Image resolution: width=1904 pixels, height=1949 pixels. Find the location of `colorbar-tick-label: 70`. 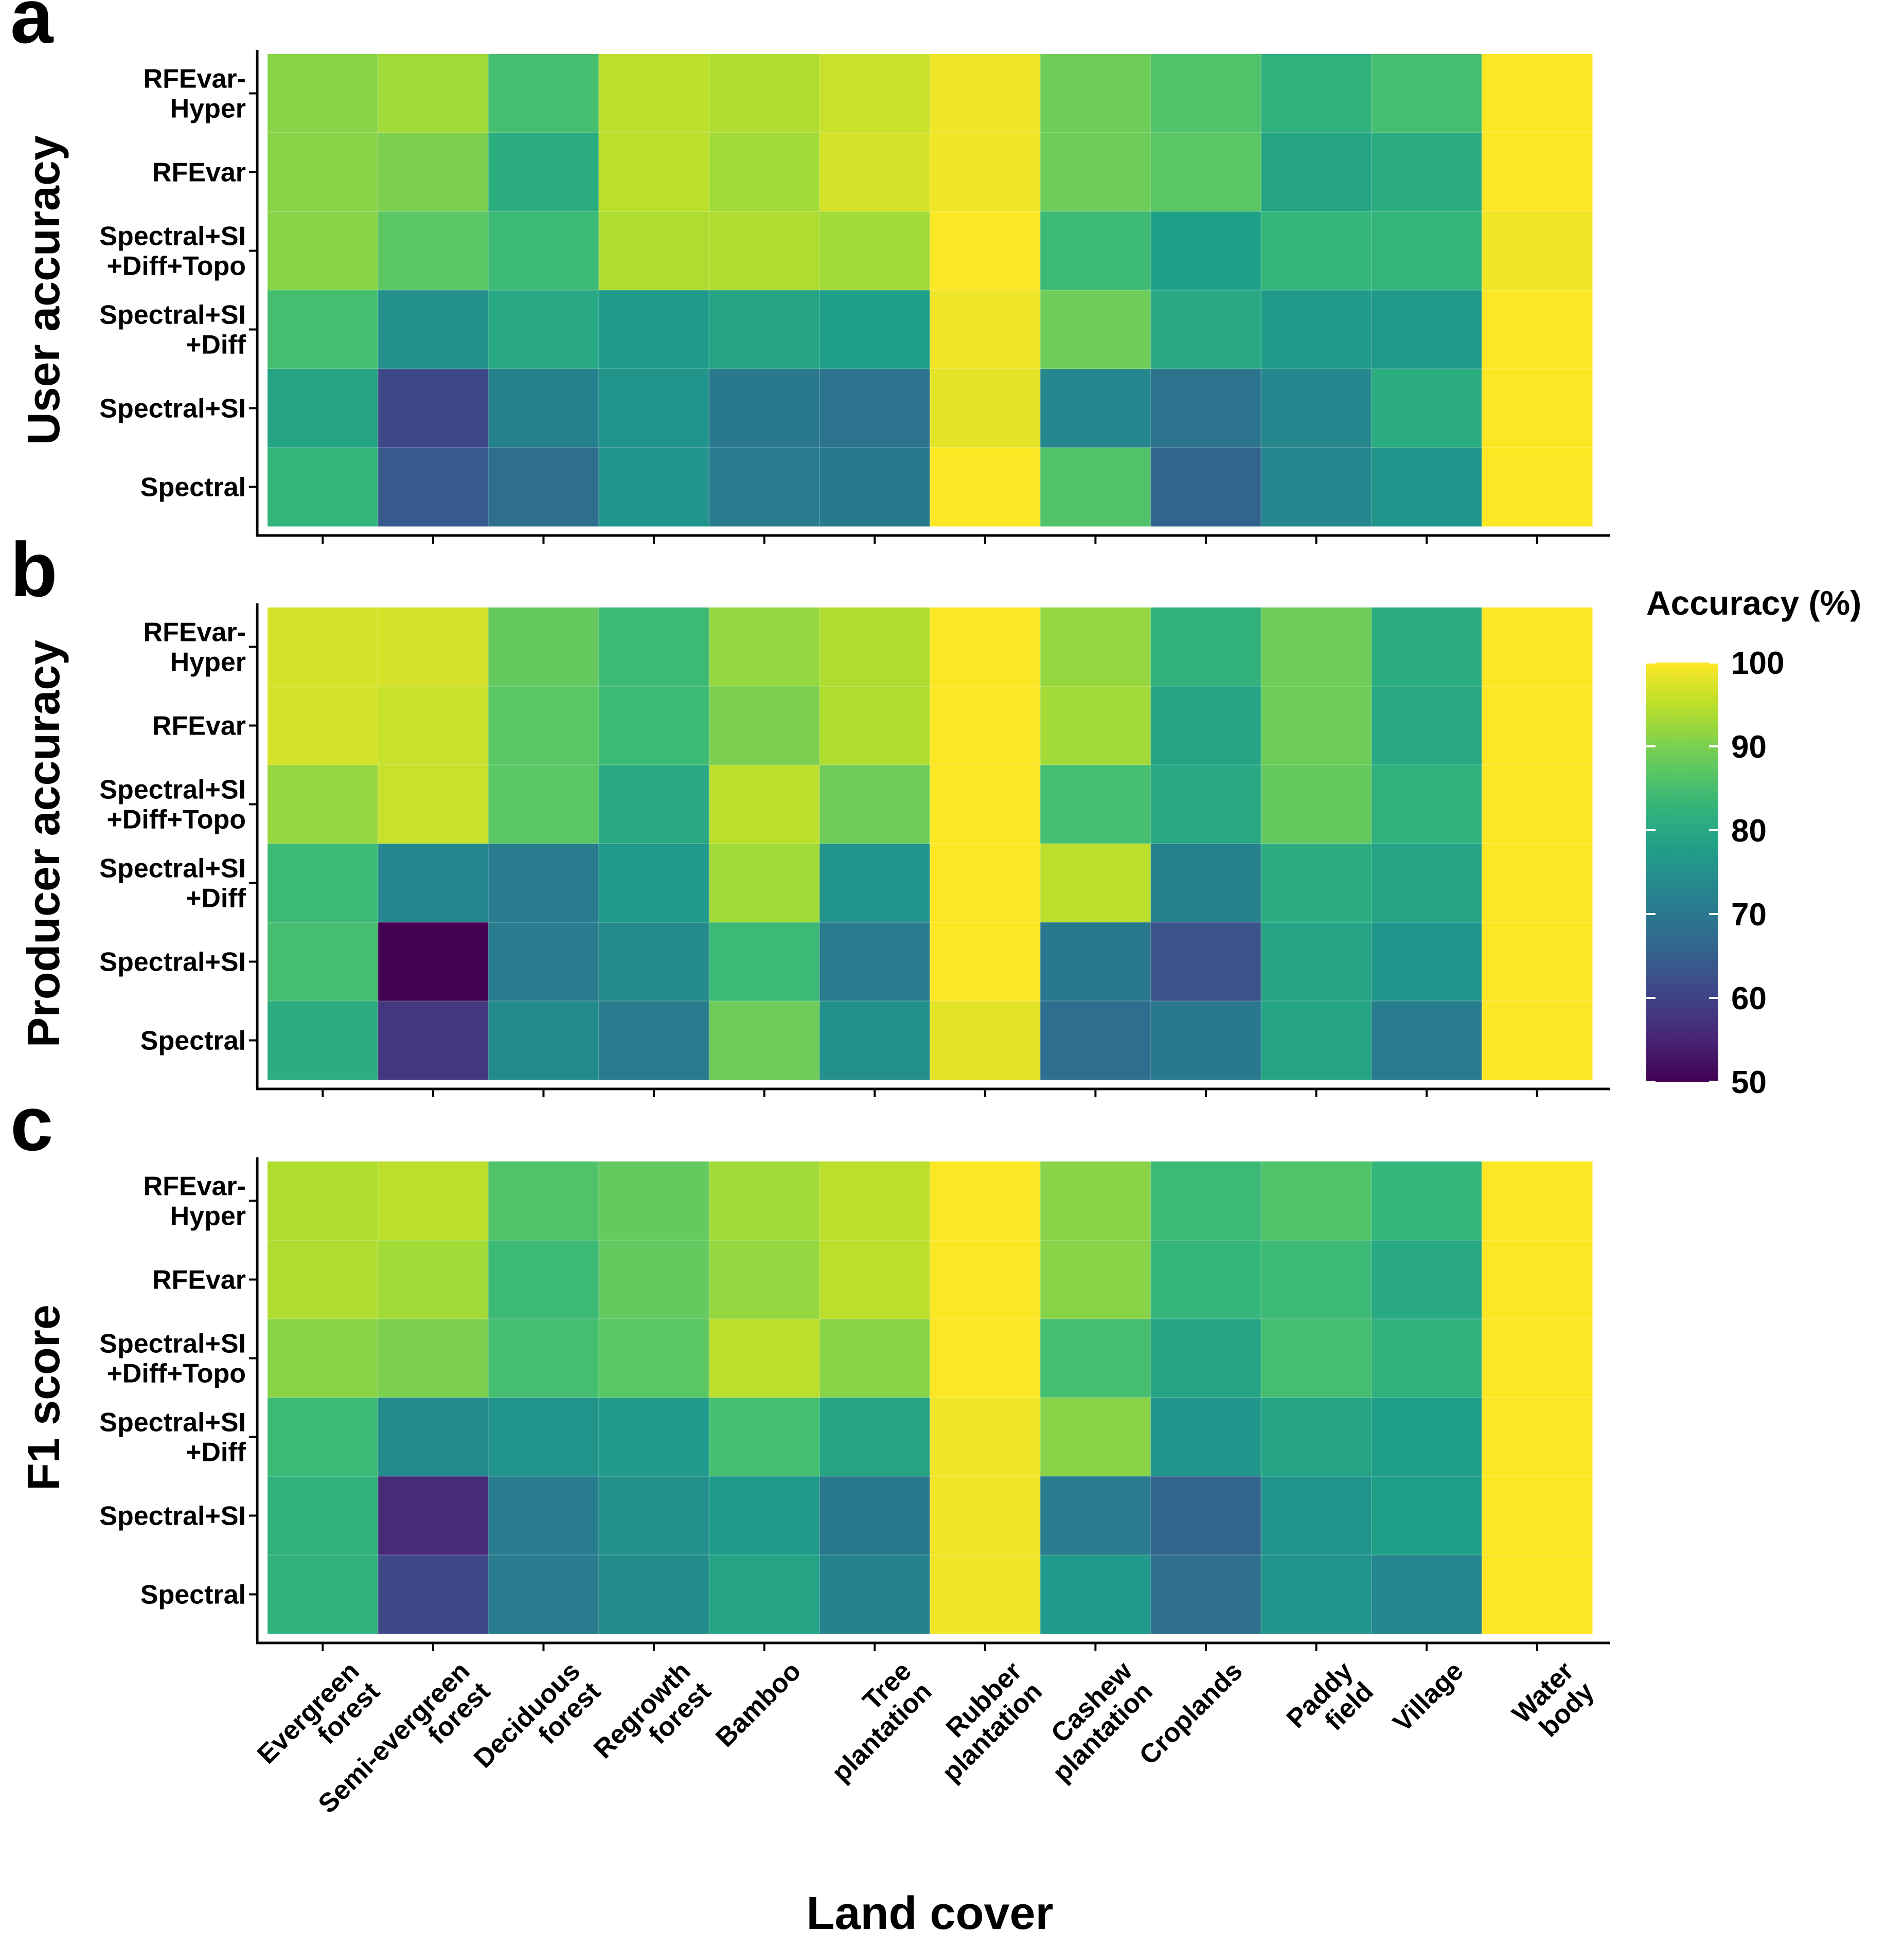

colorbar-tick-label: 70 is located at coordinates (1749, 915).